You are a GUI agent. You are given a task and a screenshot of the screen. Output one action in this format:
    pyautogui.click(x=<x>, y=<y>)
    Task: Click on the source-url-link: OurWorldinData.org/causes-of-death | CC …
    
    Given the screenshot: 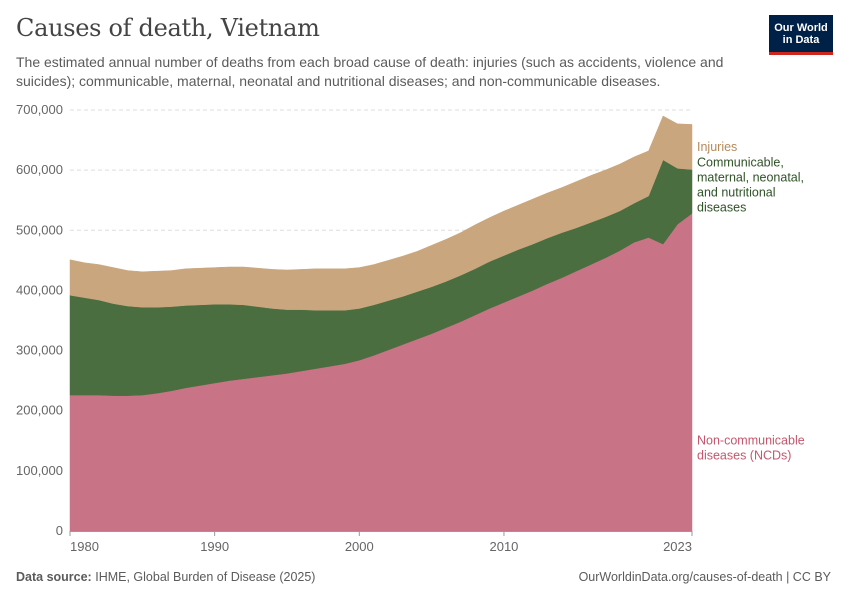 What is the action you would take?
    pyautogui.click(x=704, y=577)
    